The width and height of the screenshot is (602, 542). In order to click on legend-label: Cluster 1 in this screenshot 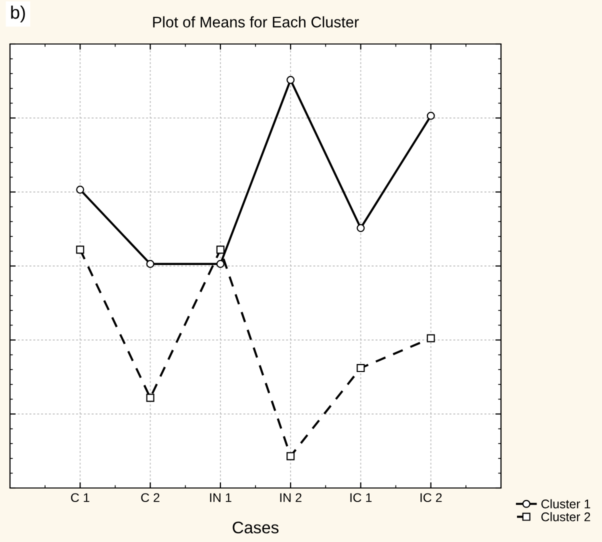, I will do `click(565, 503)`.